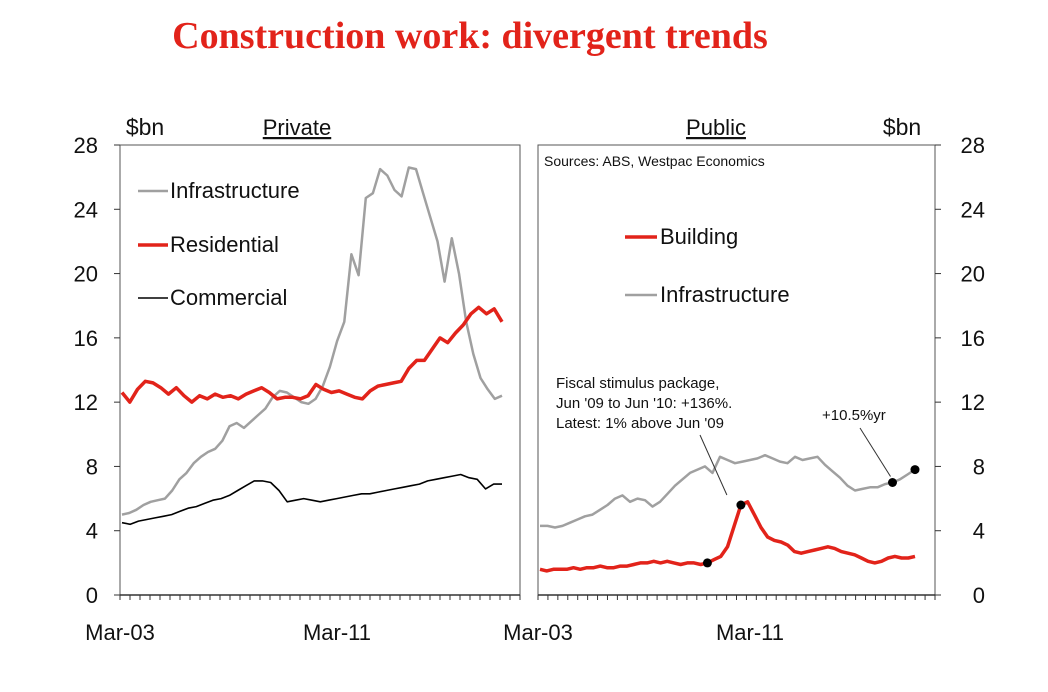  Describe the element at coordinates (716, 127) in the screenshot. I see `panel-label: Public` at that location.